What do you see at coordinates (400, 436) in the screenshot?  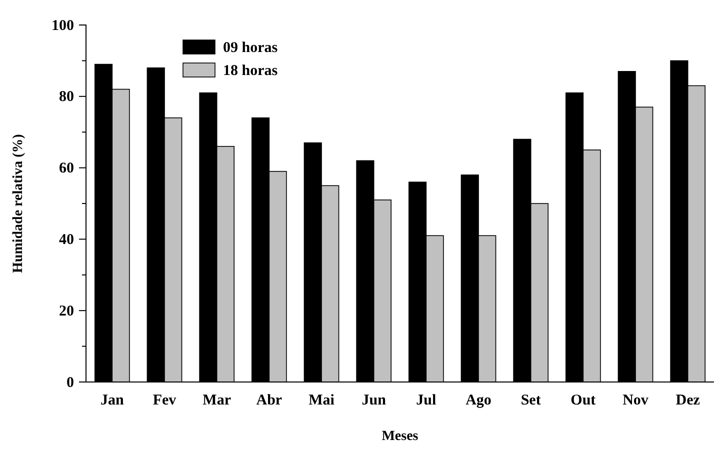 I see `x-axis-title: Meses` at bounding box center [400, 436].